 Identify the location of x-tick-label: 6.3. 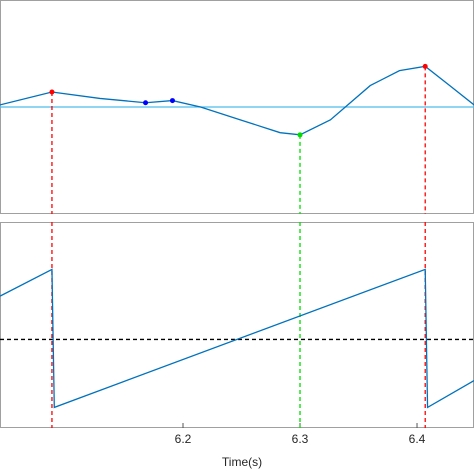
(300, 439).